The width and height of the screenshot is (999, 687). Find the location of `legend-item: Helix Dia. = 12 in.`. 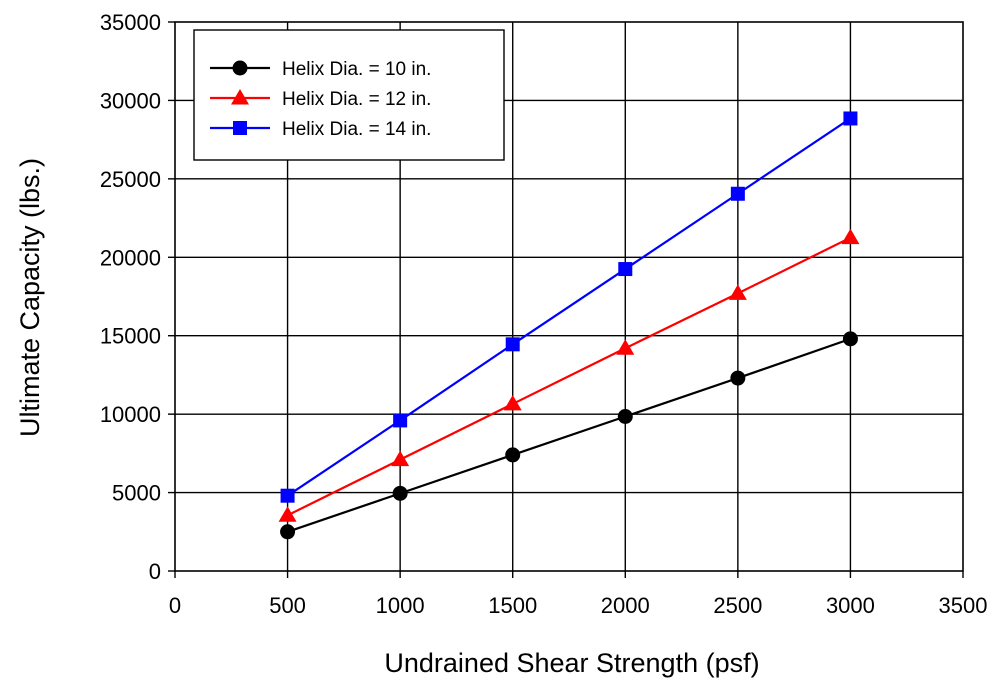

legend-item: Helix Dia. = 12 in. is located at coordinates (320, 99).